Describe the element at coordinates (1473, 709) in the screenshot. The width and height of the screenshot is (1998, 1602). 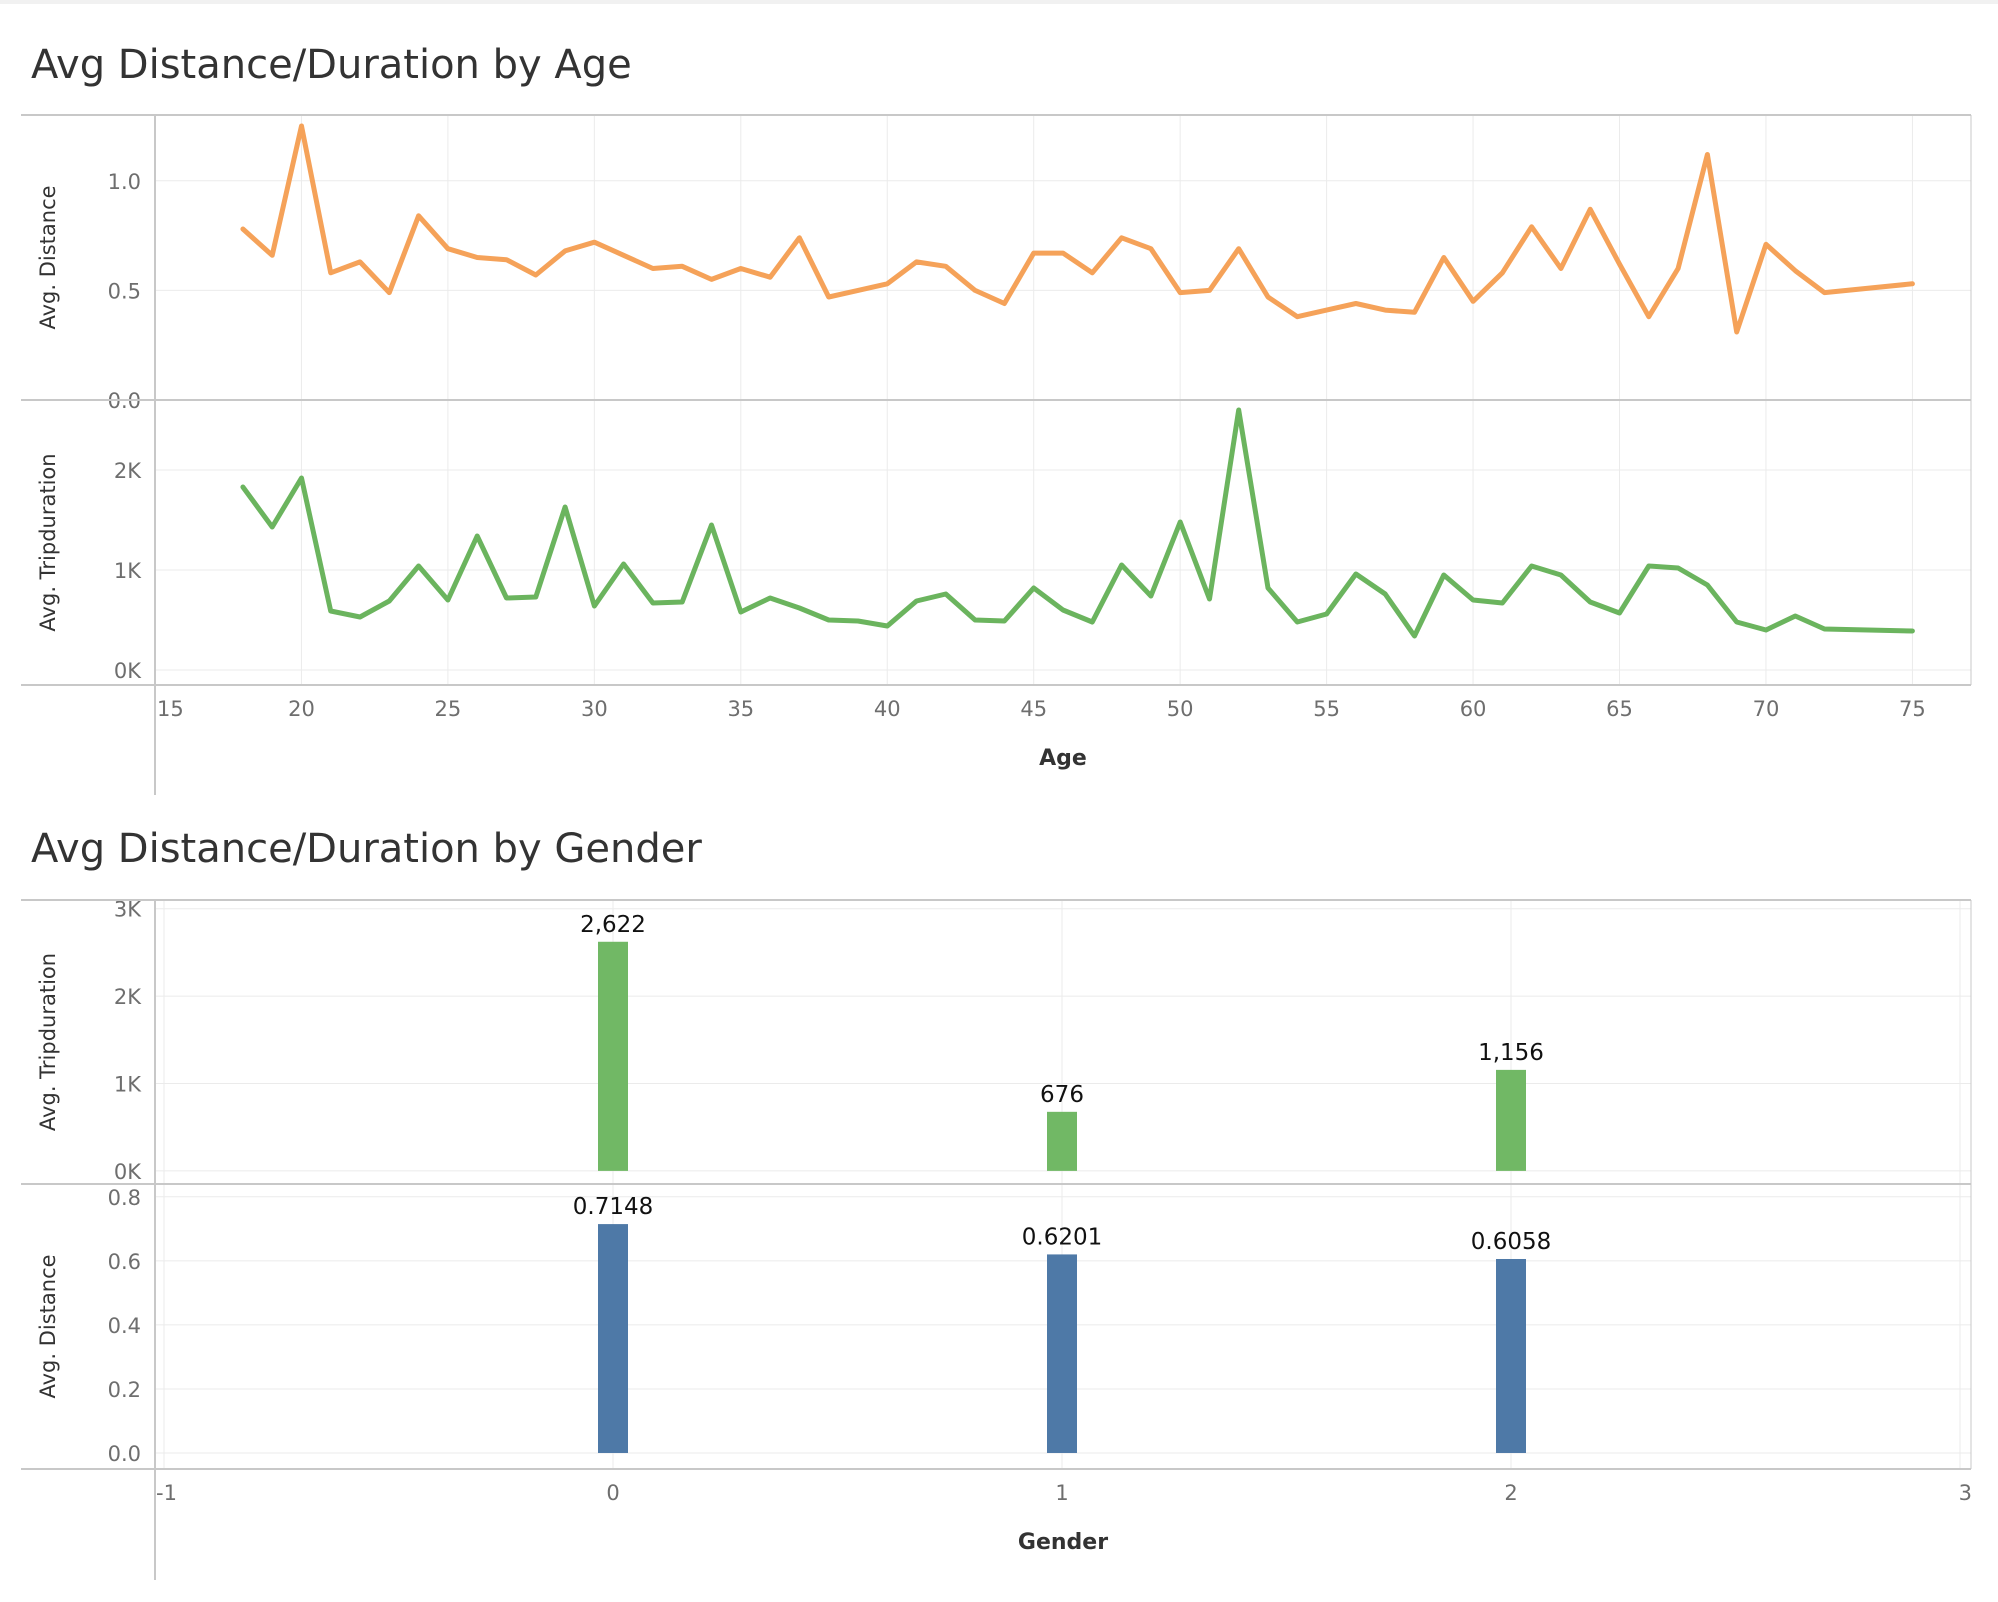
I see `x-tick-label: 60` at that location.